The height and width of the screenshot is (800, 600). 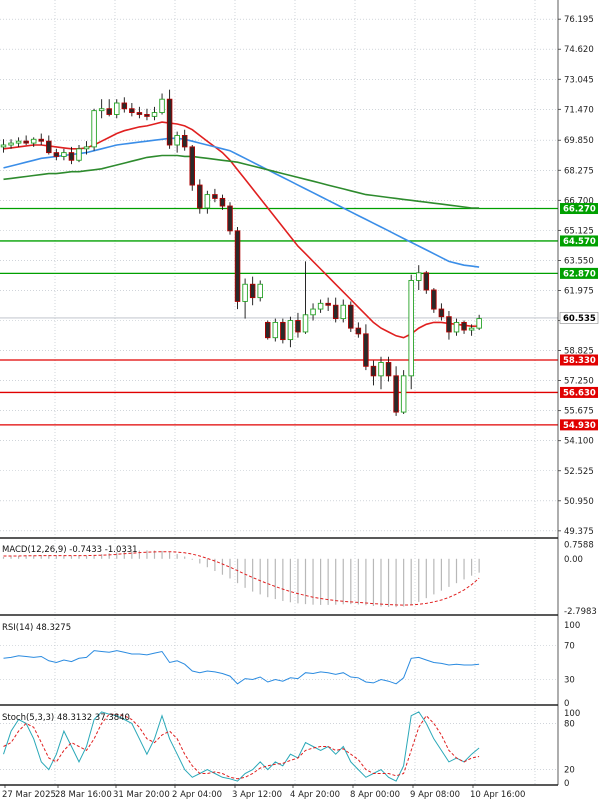 What do you see at coordinates (579, 261) in the screenshot?
I see `price-tick-label: 63.550` at bounding box center [579, 261].